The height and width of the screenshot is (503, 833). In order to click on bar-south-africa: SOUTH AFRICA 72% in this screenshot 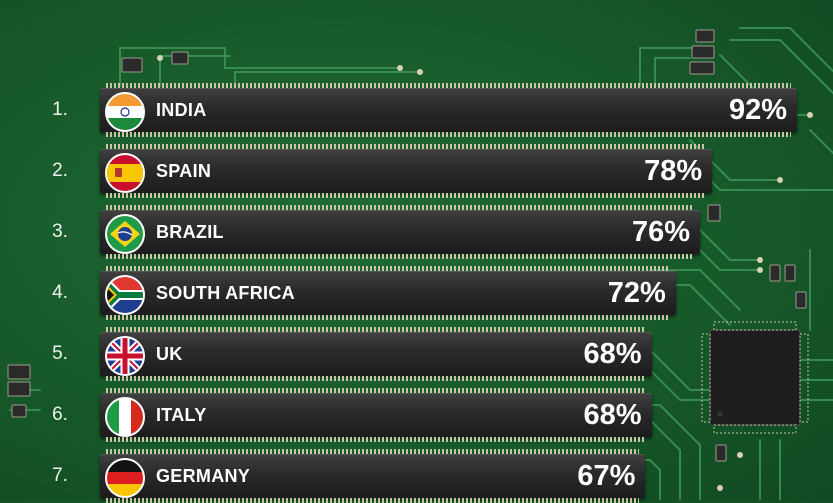, I will do `click(388, 293)`.